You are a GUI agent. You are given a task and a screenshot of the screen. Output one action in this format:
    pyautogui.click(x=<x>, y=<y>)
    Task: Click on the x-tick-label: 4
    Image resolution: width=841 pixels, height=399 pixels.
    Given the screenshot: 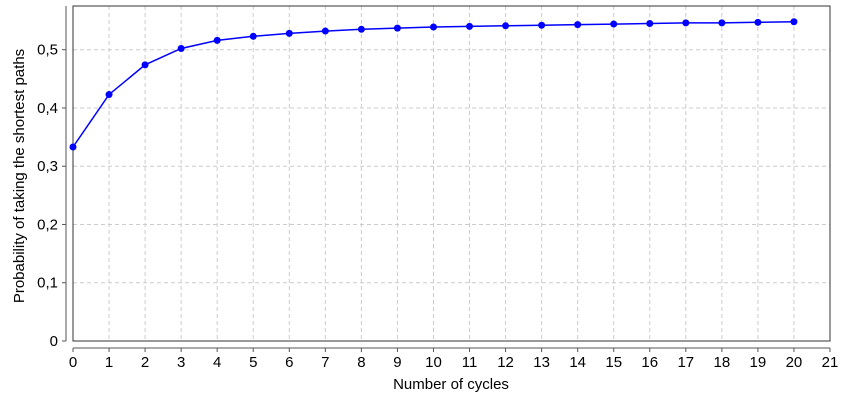 What is the action you would take?
    pyautogui.click(x=217, y=362)
    